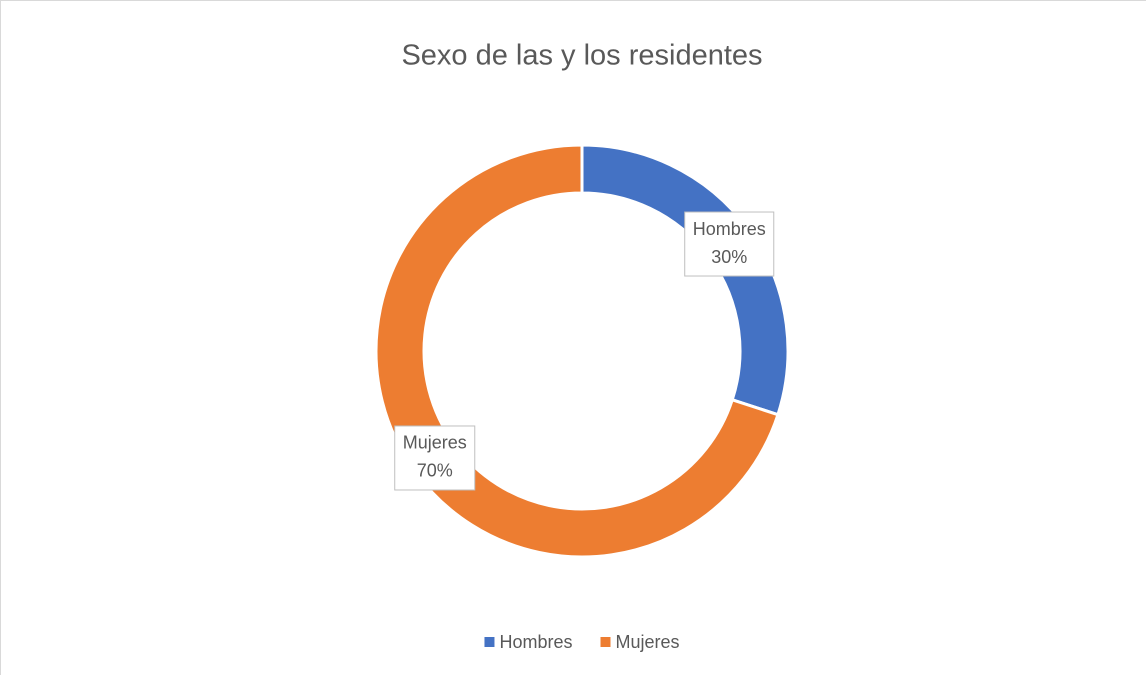 The image size is (1146, 680). What do you see at coordinates (435, 443) in the screenshot?
I see `data-label-name: Mujeres` at bounding box center [435, 443].